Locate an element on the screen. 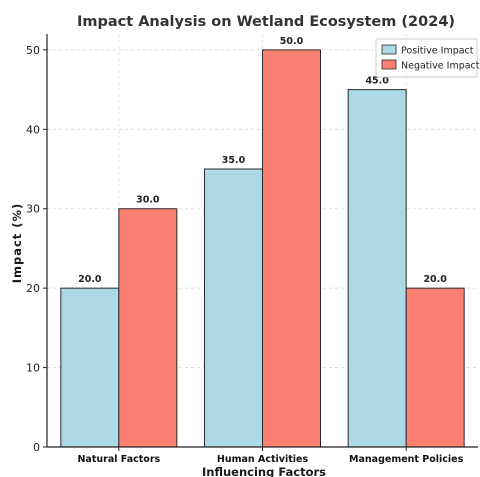 This screenshot has height=477, width=480. y-tick-label: 40 is located at coordinates (33, 129).